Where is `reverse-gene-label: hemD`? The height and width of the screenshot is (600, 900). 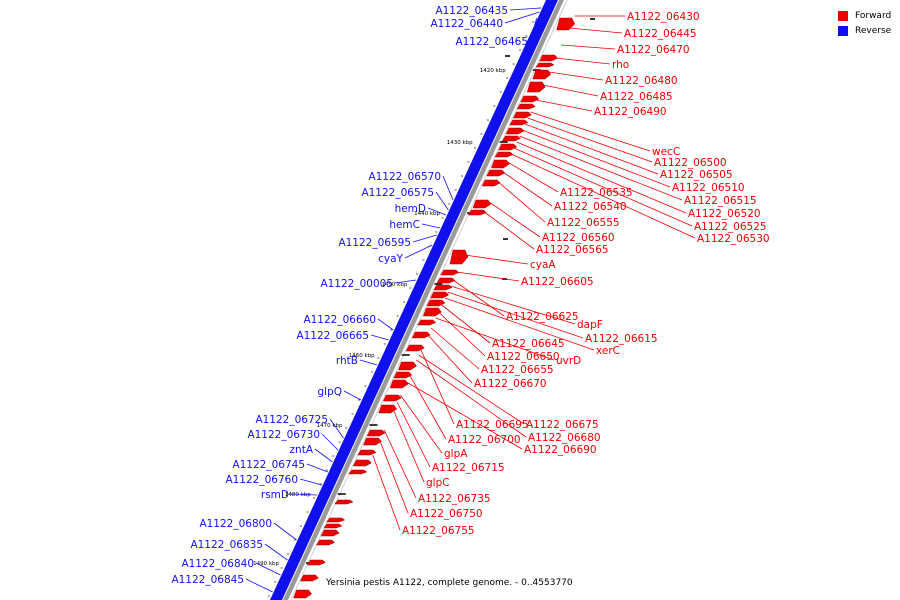
reverse-gene-label: hemD is located at coordinates (410, 209).